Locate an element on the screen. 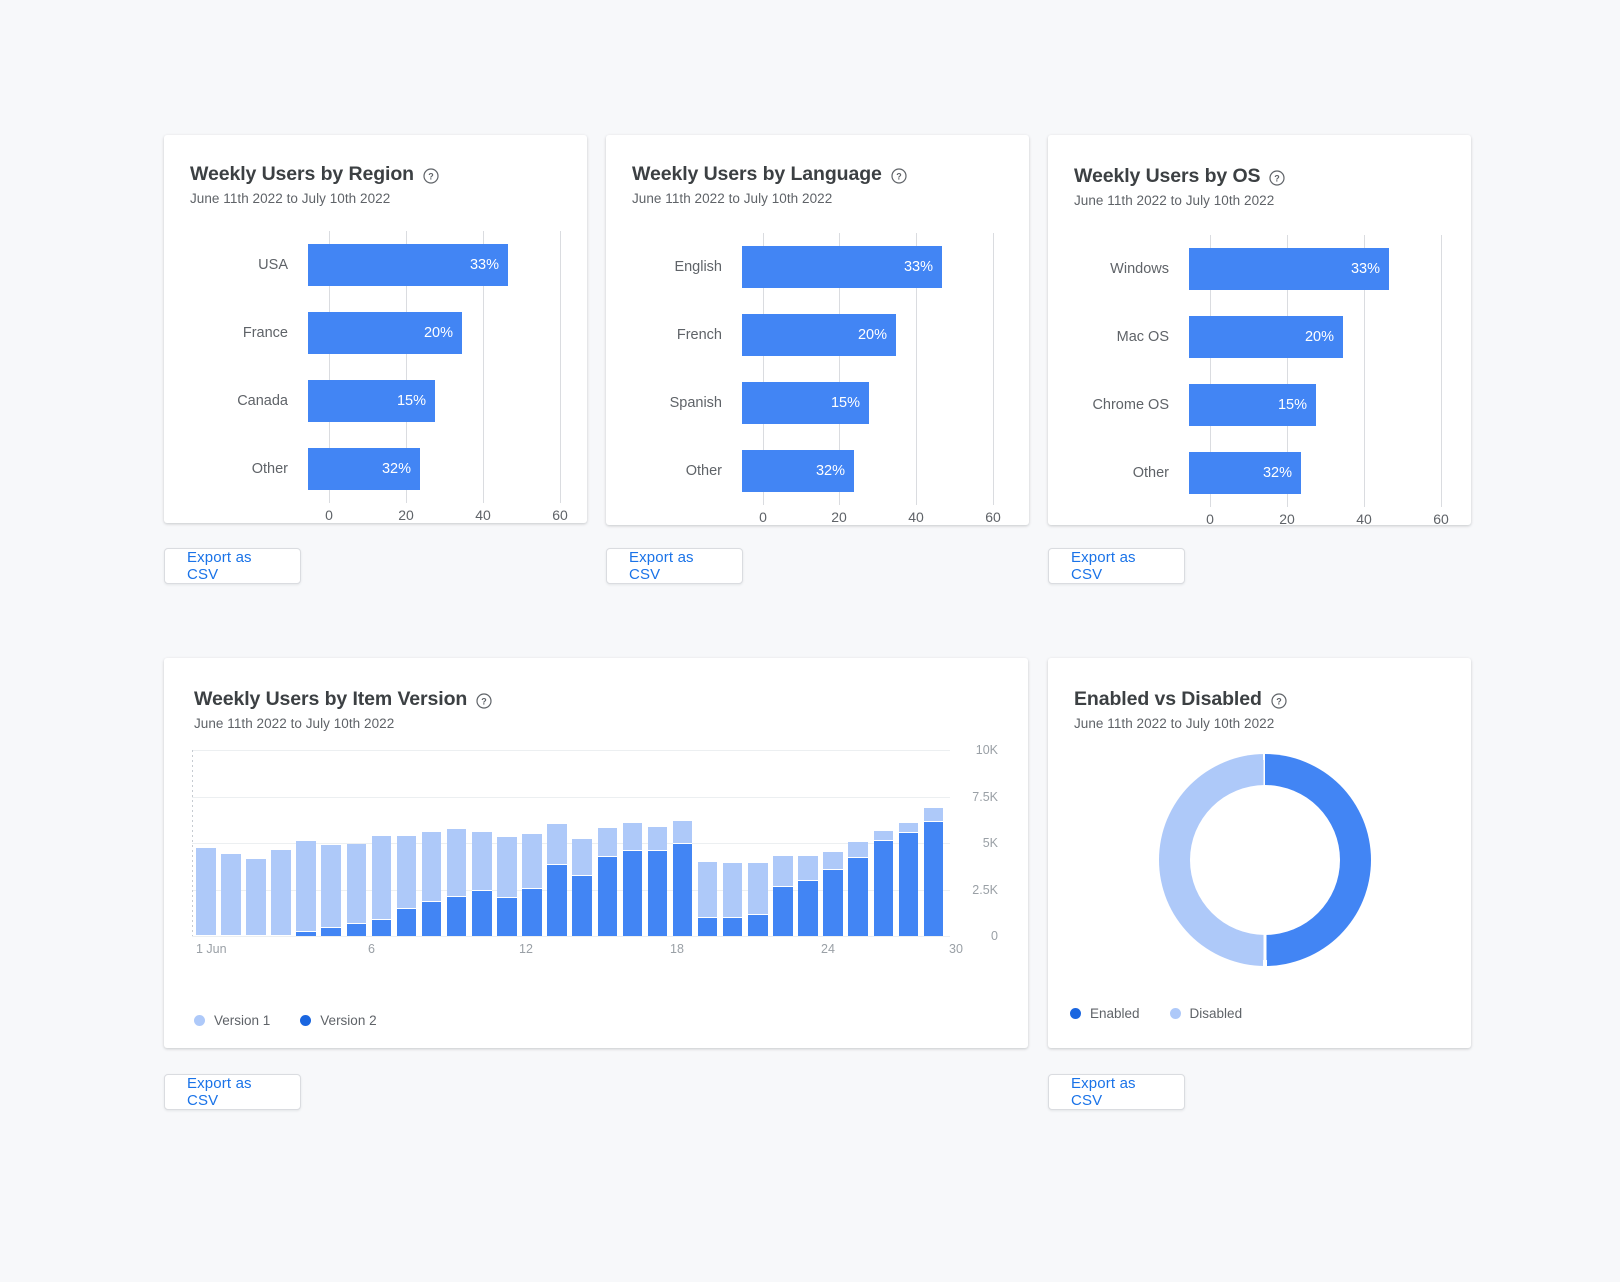 The height and width of the screenshot is (1282, 1620). export-csv-button-item-version: Export as CSV is located at coordinates (232, 1092).